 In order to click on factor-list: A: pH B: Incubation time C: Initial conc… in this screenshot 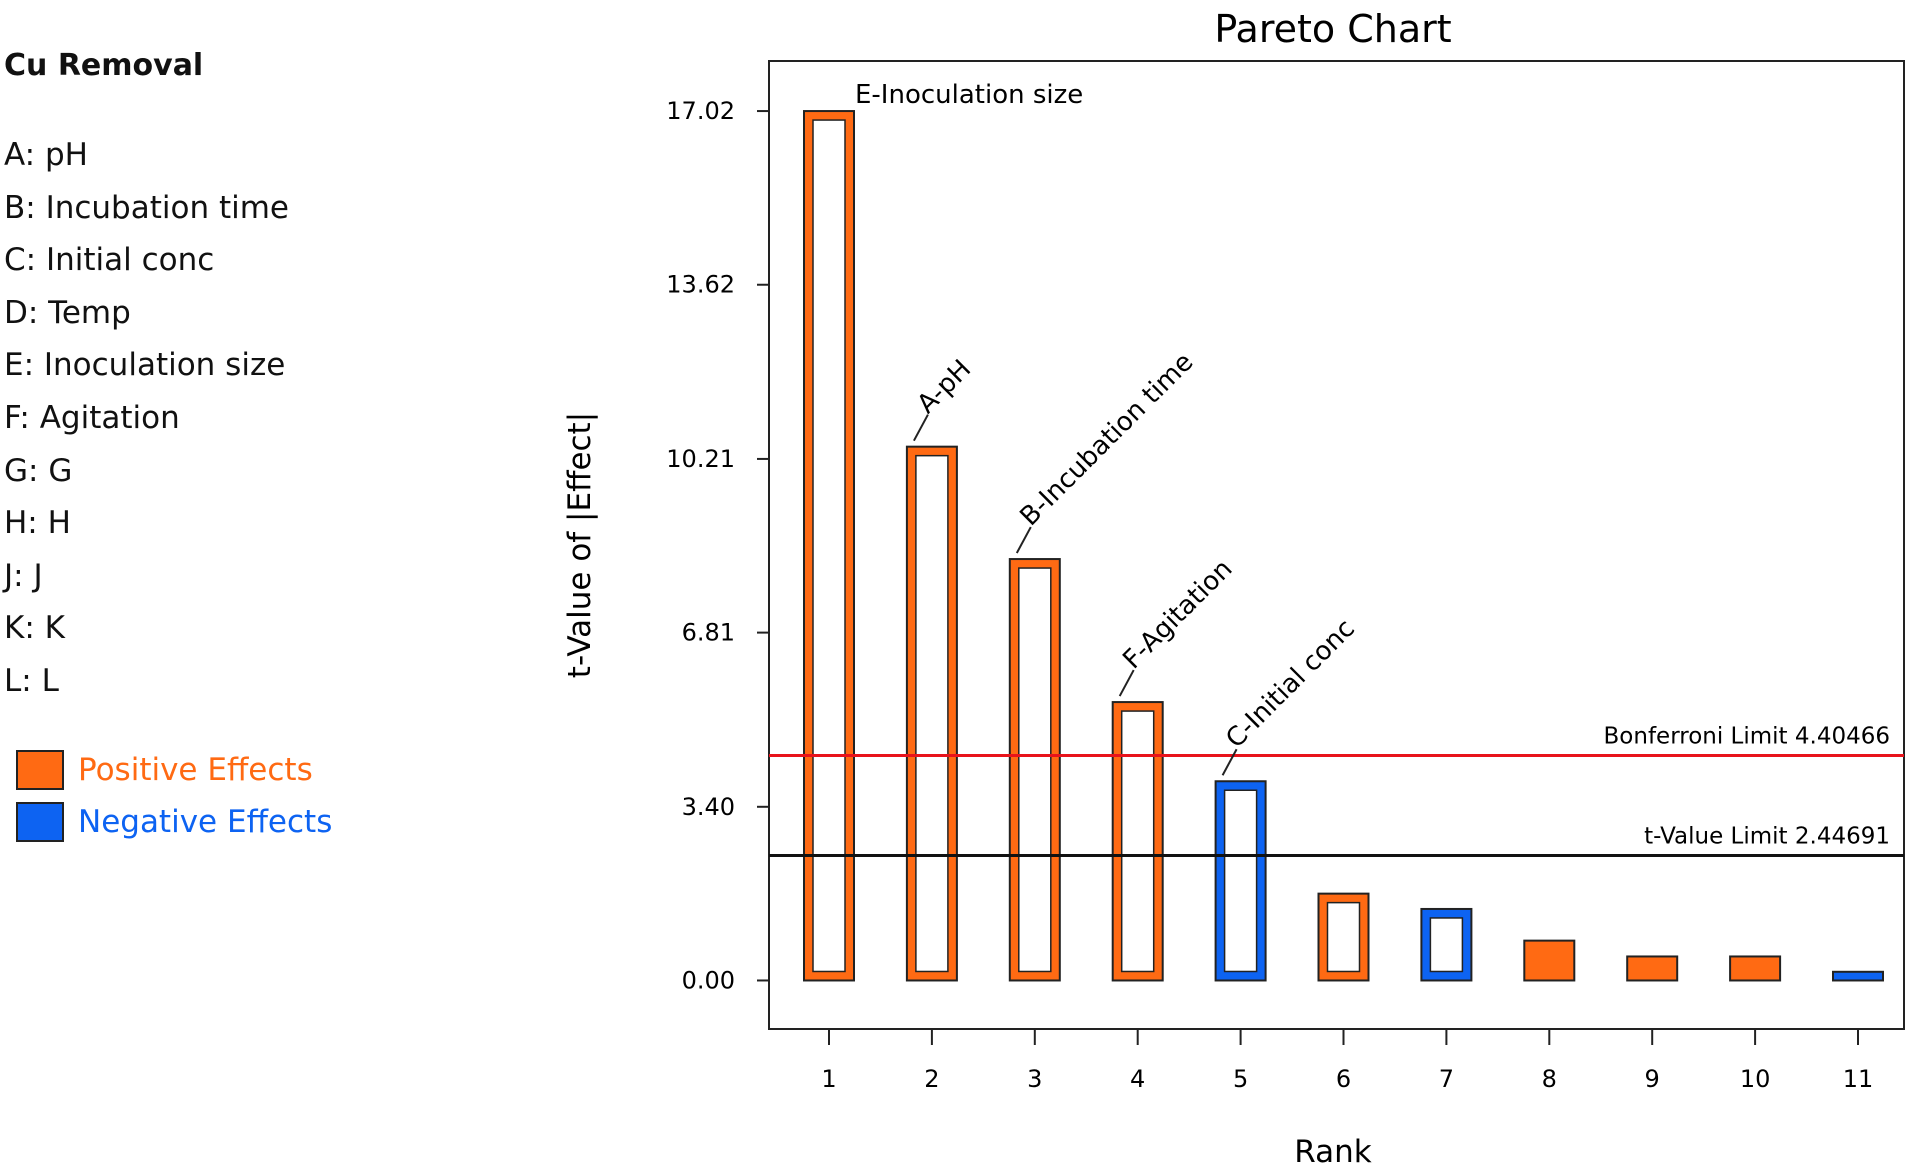, I will do `click(224, 424)`.